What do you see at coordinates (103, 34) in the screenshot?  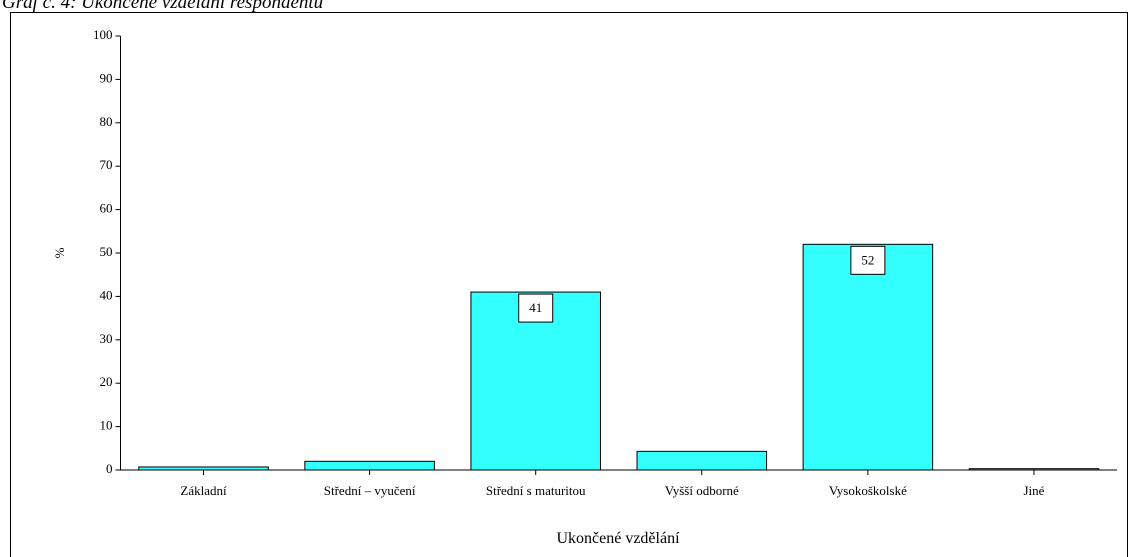 I see `y-tick-label: 100` at bounding box center [103, 34].